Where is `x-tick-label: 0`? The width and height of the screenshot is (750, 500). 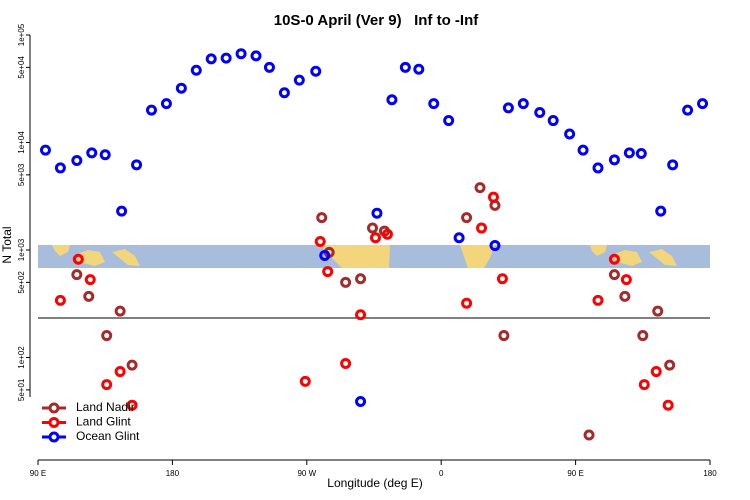 x-tick-label: 0 is located at coordinates (441, 473).